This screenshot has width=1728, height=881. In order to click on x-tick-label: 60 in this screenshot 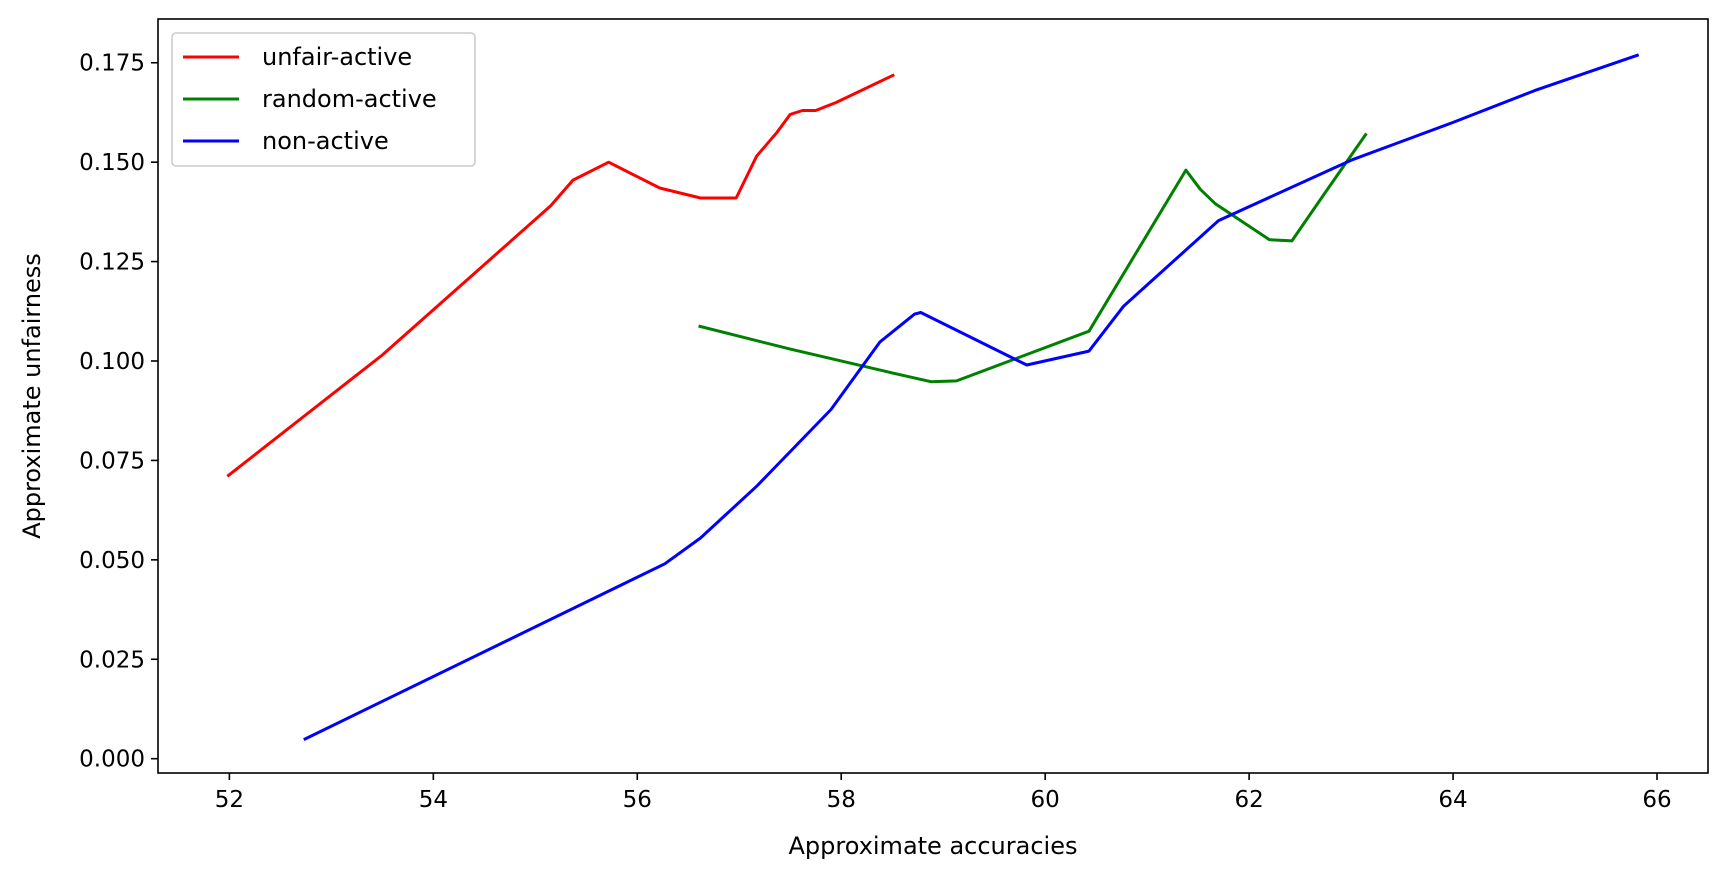, I will do `click(1045, 800)`.